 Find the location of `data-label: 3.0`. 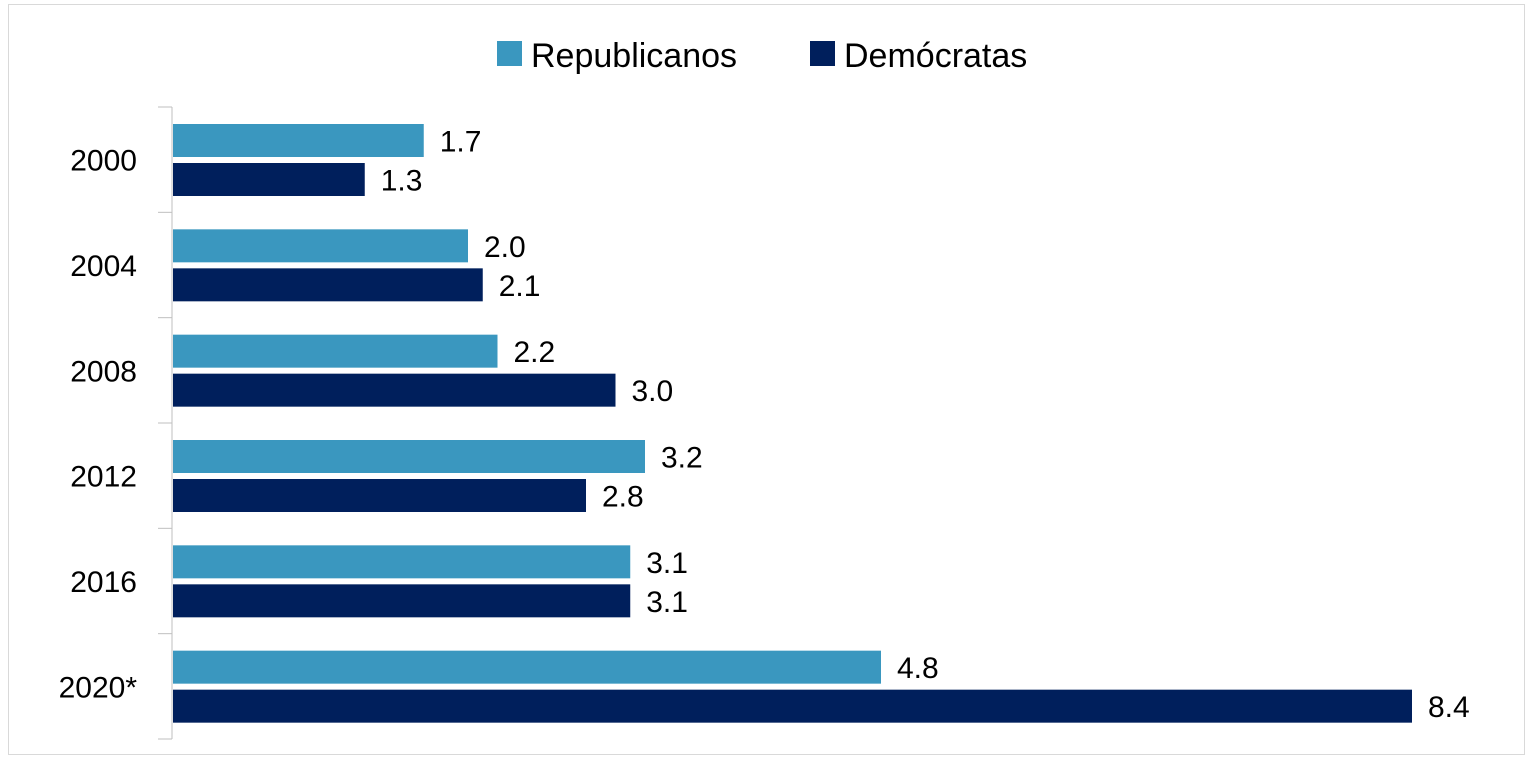

data-label: 3.0 is located at coordinates (653, 391).